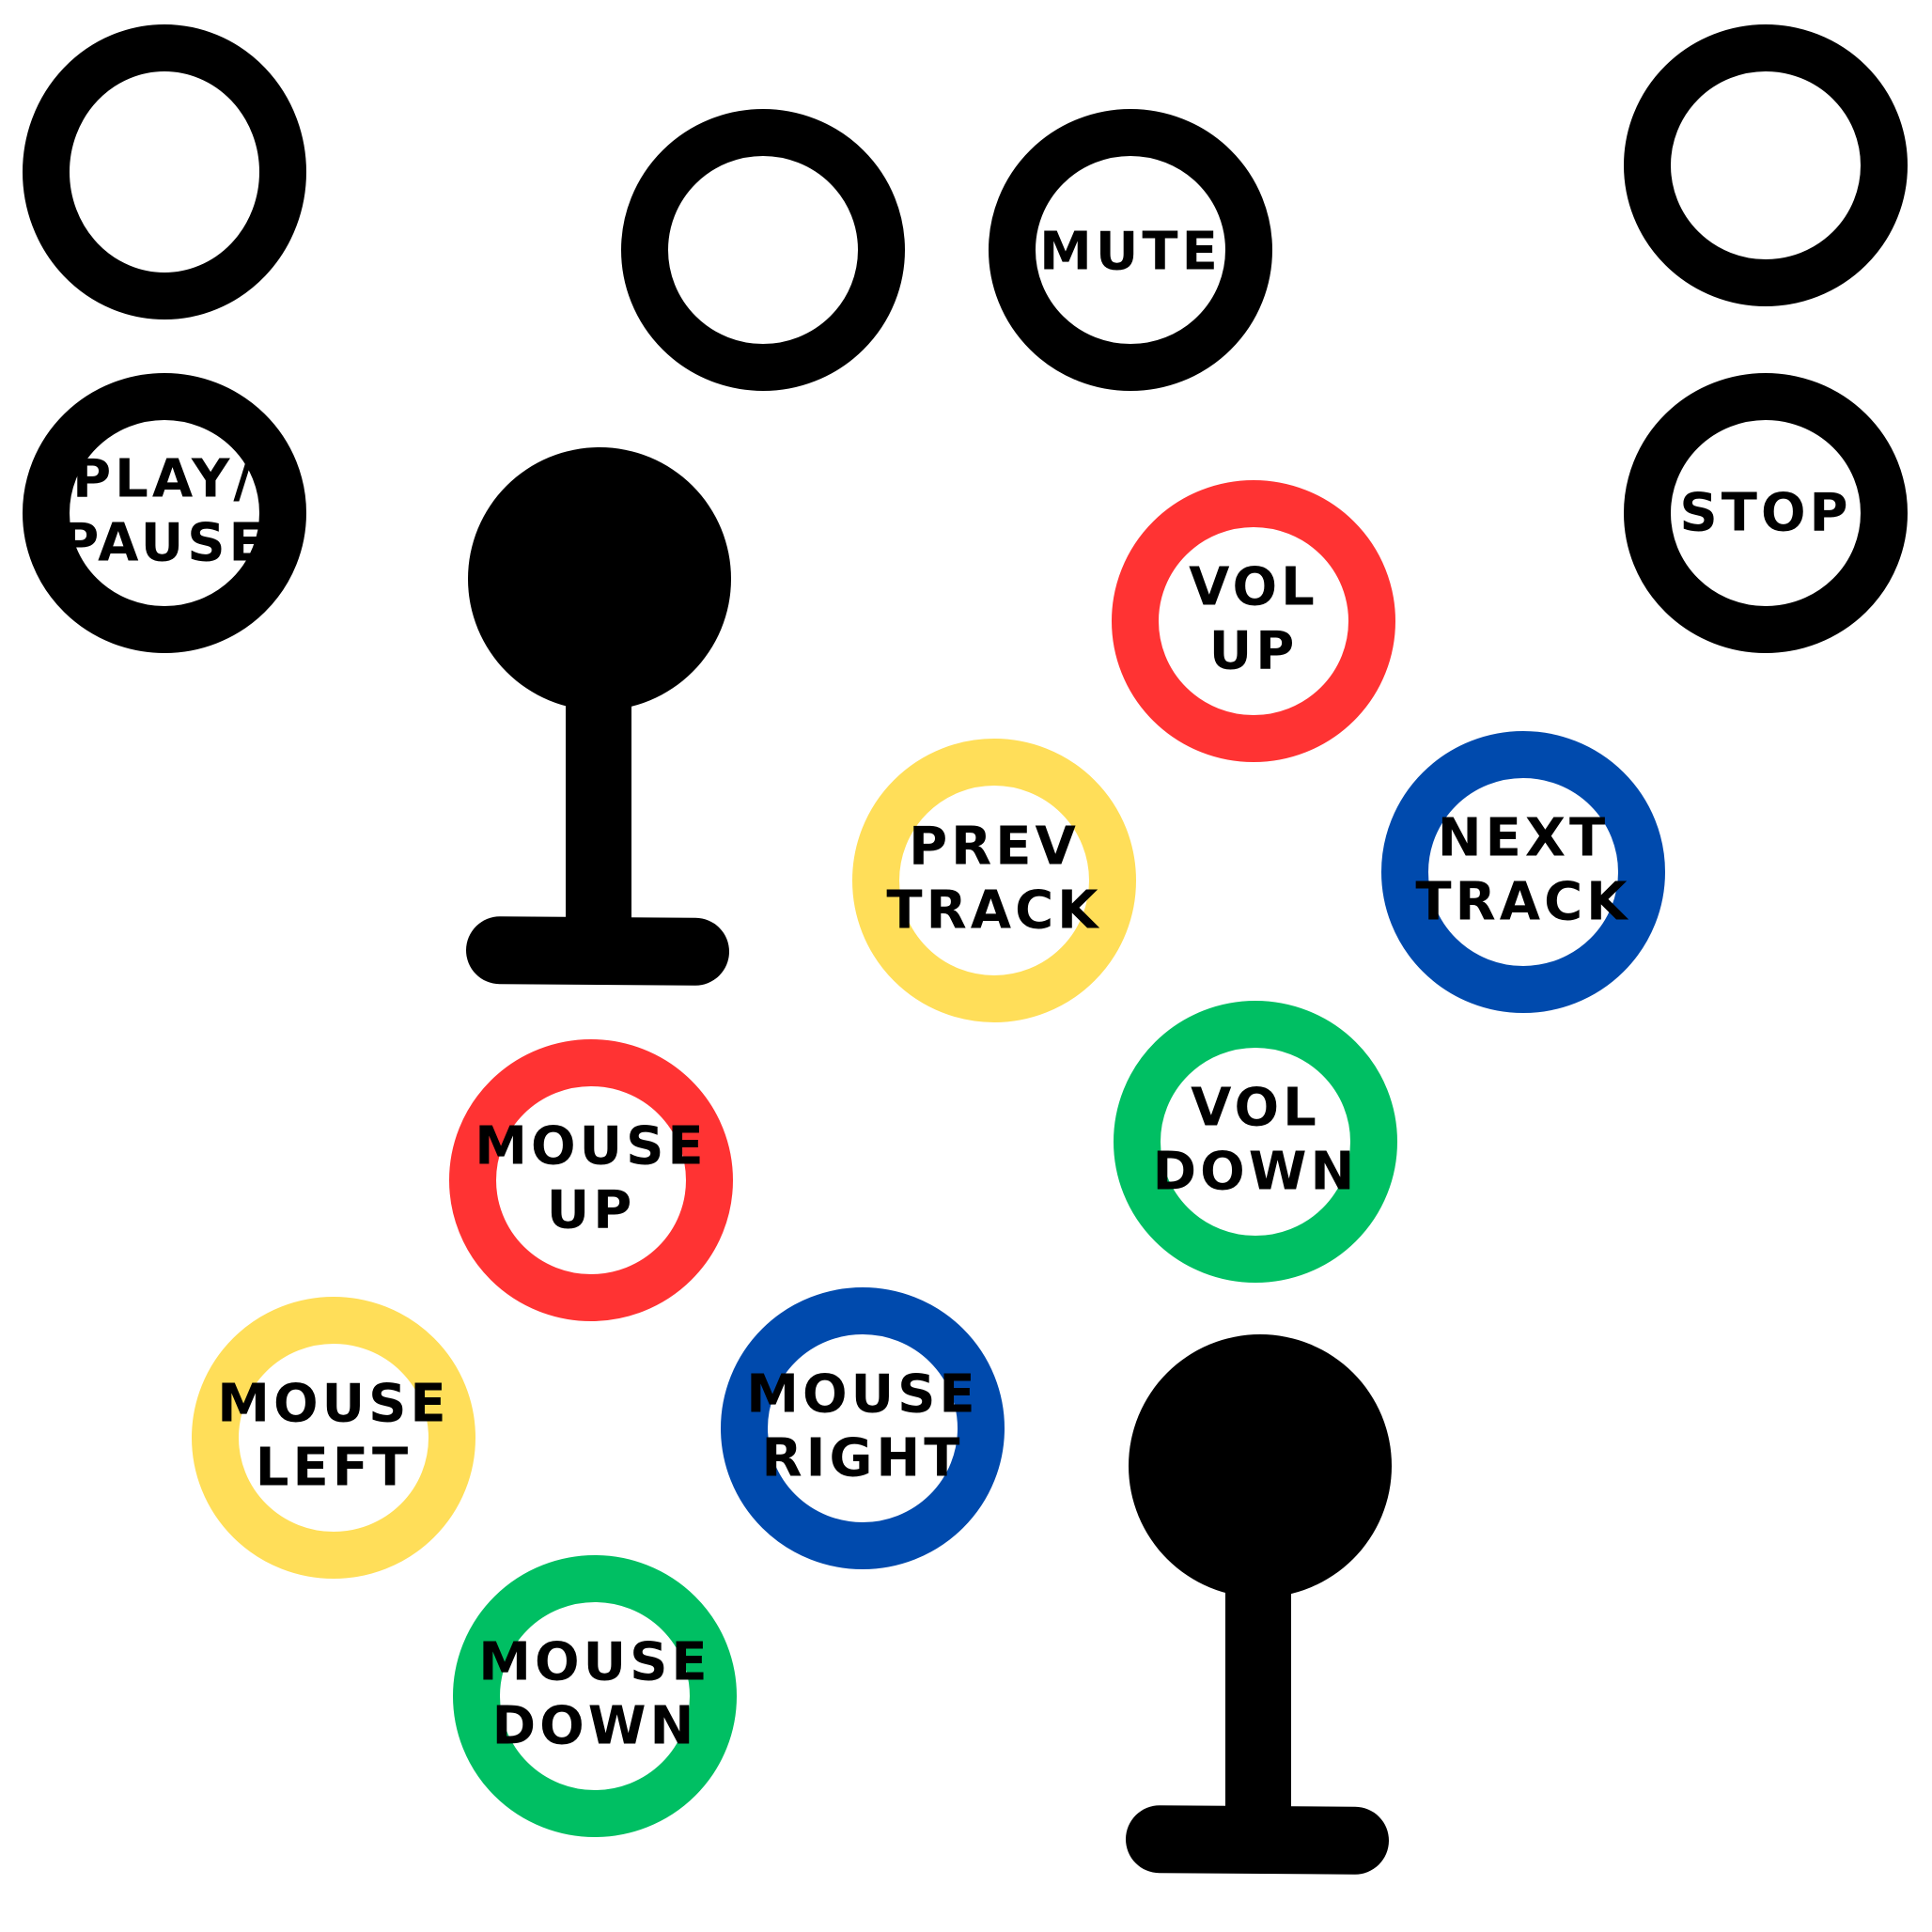  What do you see at coordinates (863, 1458) in the screenshot?
I see `button-label: RIGHT` at bounding box center [863, 1458].